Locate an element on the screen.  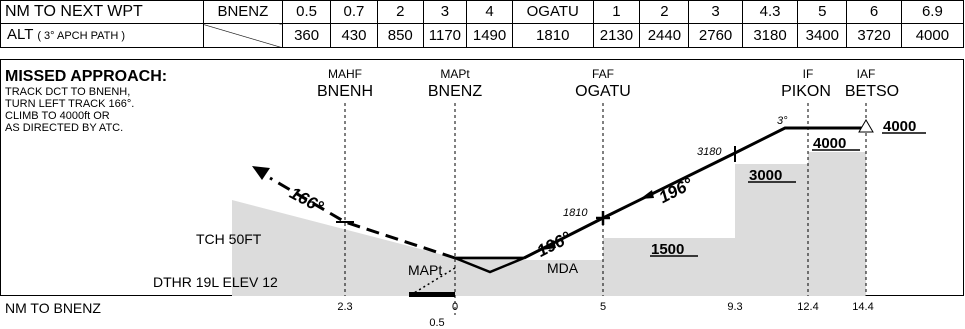
table-cell: 1 is located at coordinates (616, 12).